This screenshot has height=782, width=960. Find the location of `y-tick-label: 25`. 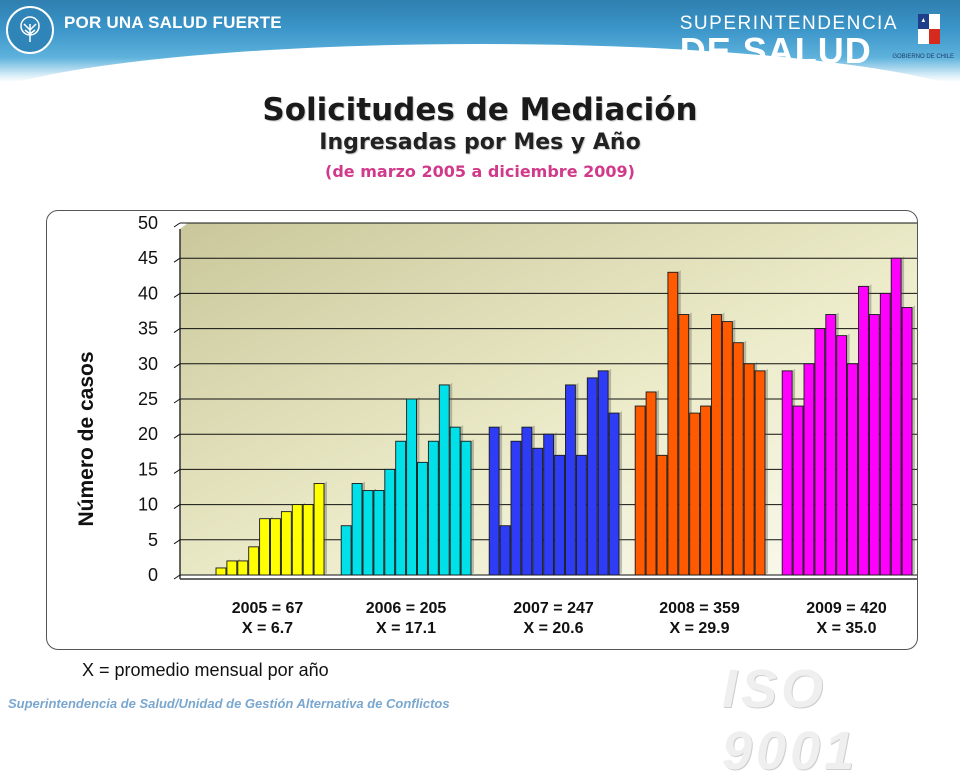

y-tick-label: 25 is located at coordinates (148, 399).